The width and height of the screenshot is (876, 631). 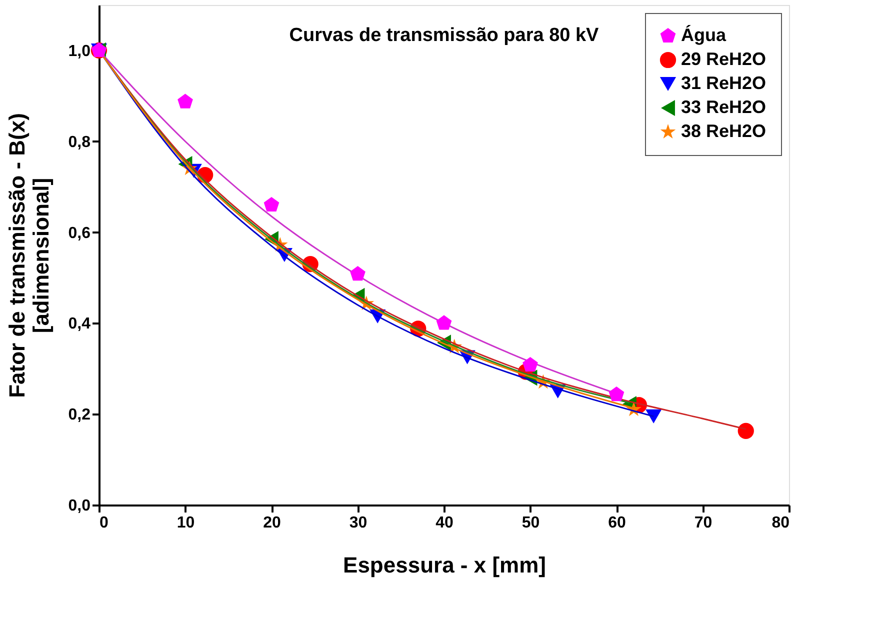 What do you see at coordinates (723, 131) in the screenshot?
I see `legend-label: 38 ReH2O` at bounding box center [723, 131].